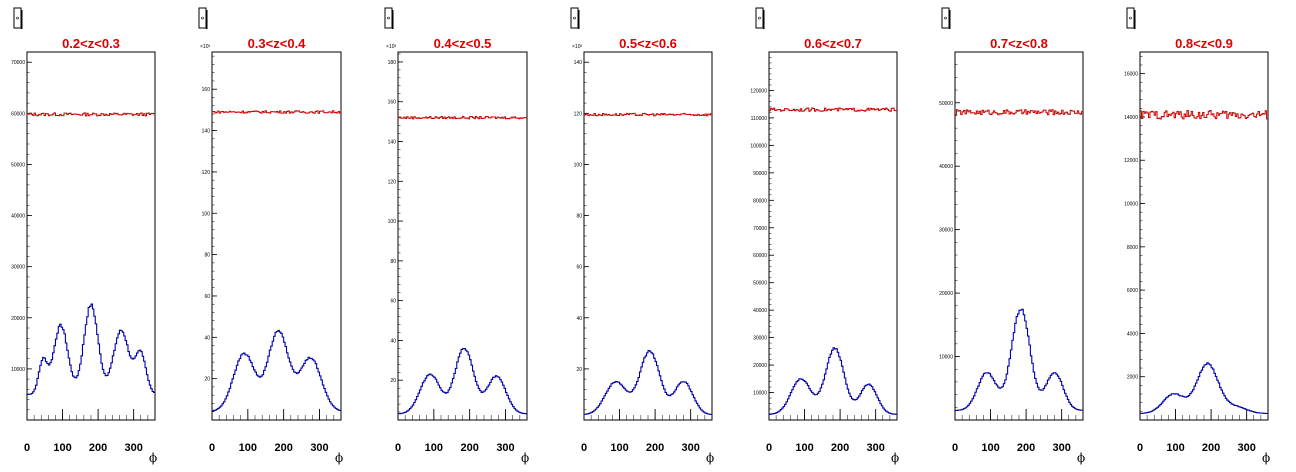  I want to click on y-tick-label: 110000, so click(759, 119).